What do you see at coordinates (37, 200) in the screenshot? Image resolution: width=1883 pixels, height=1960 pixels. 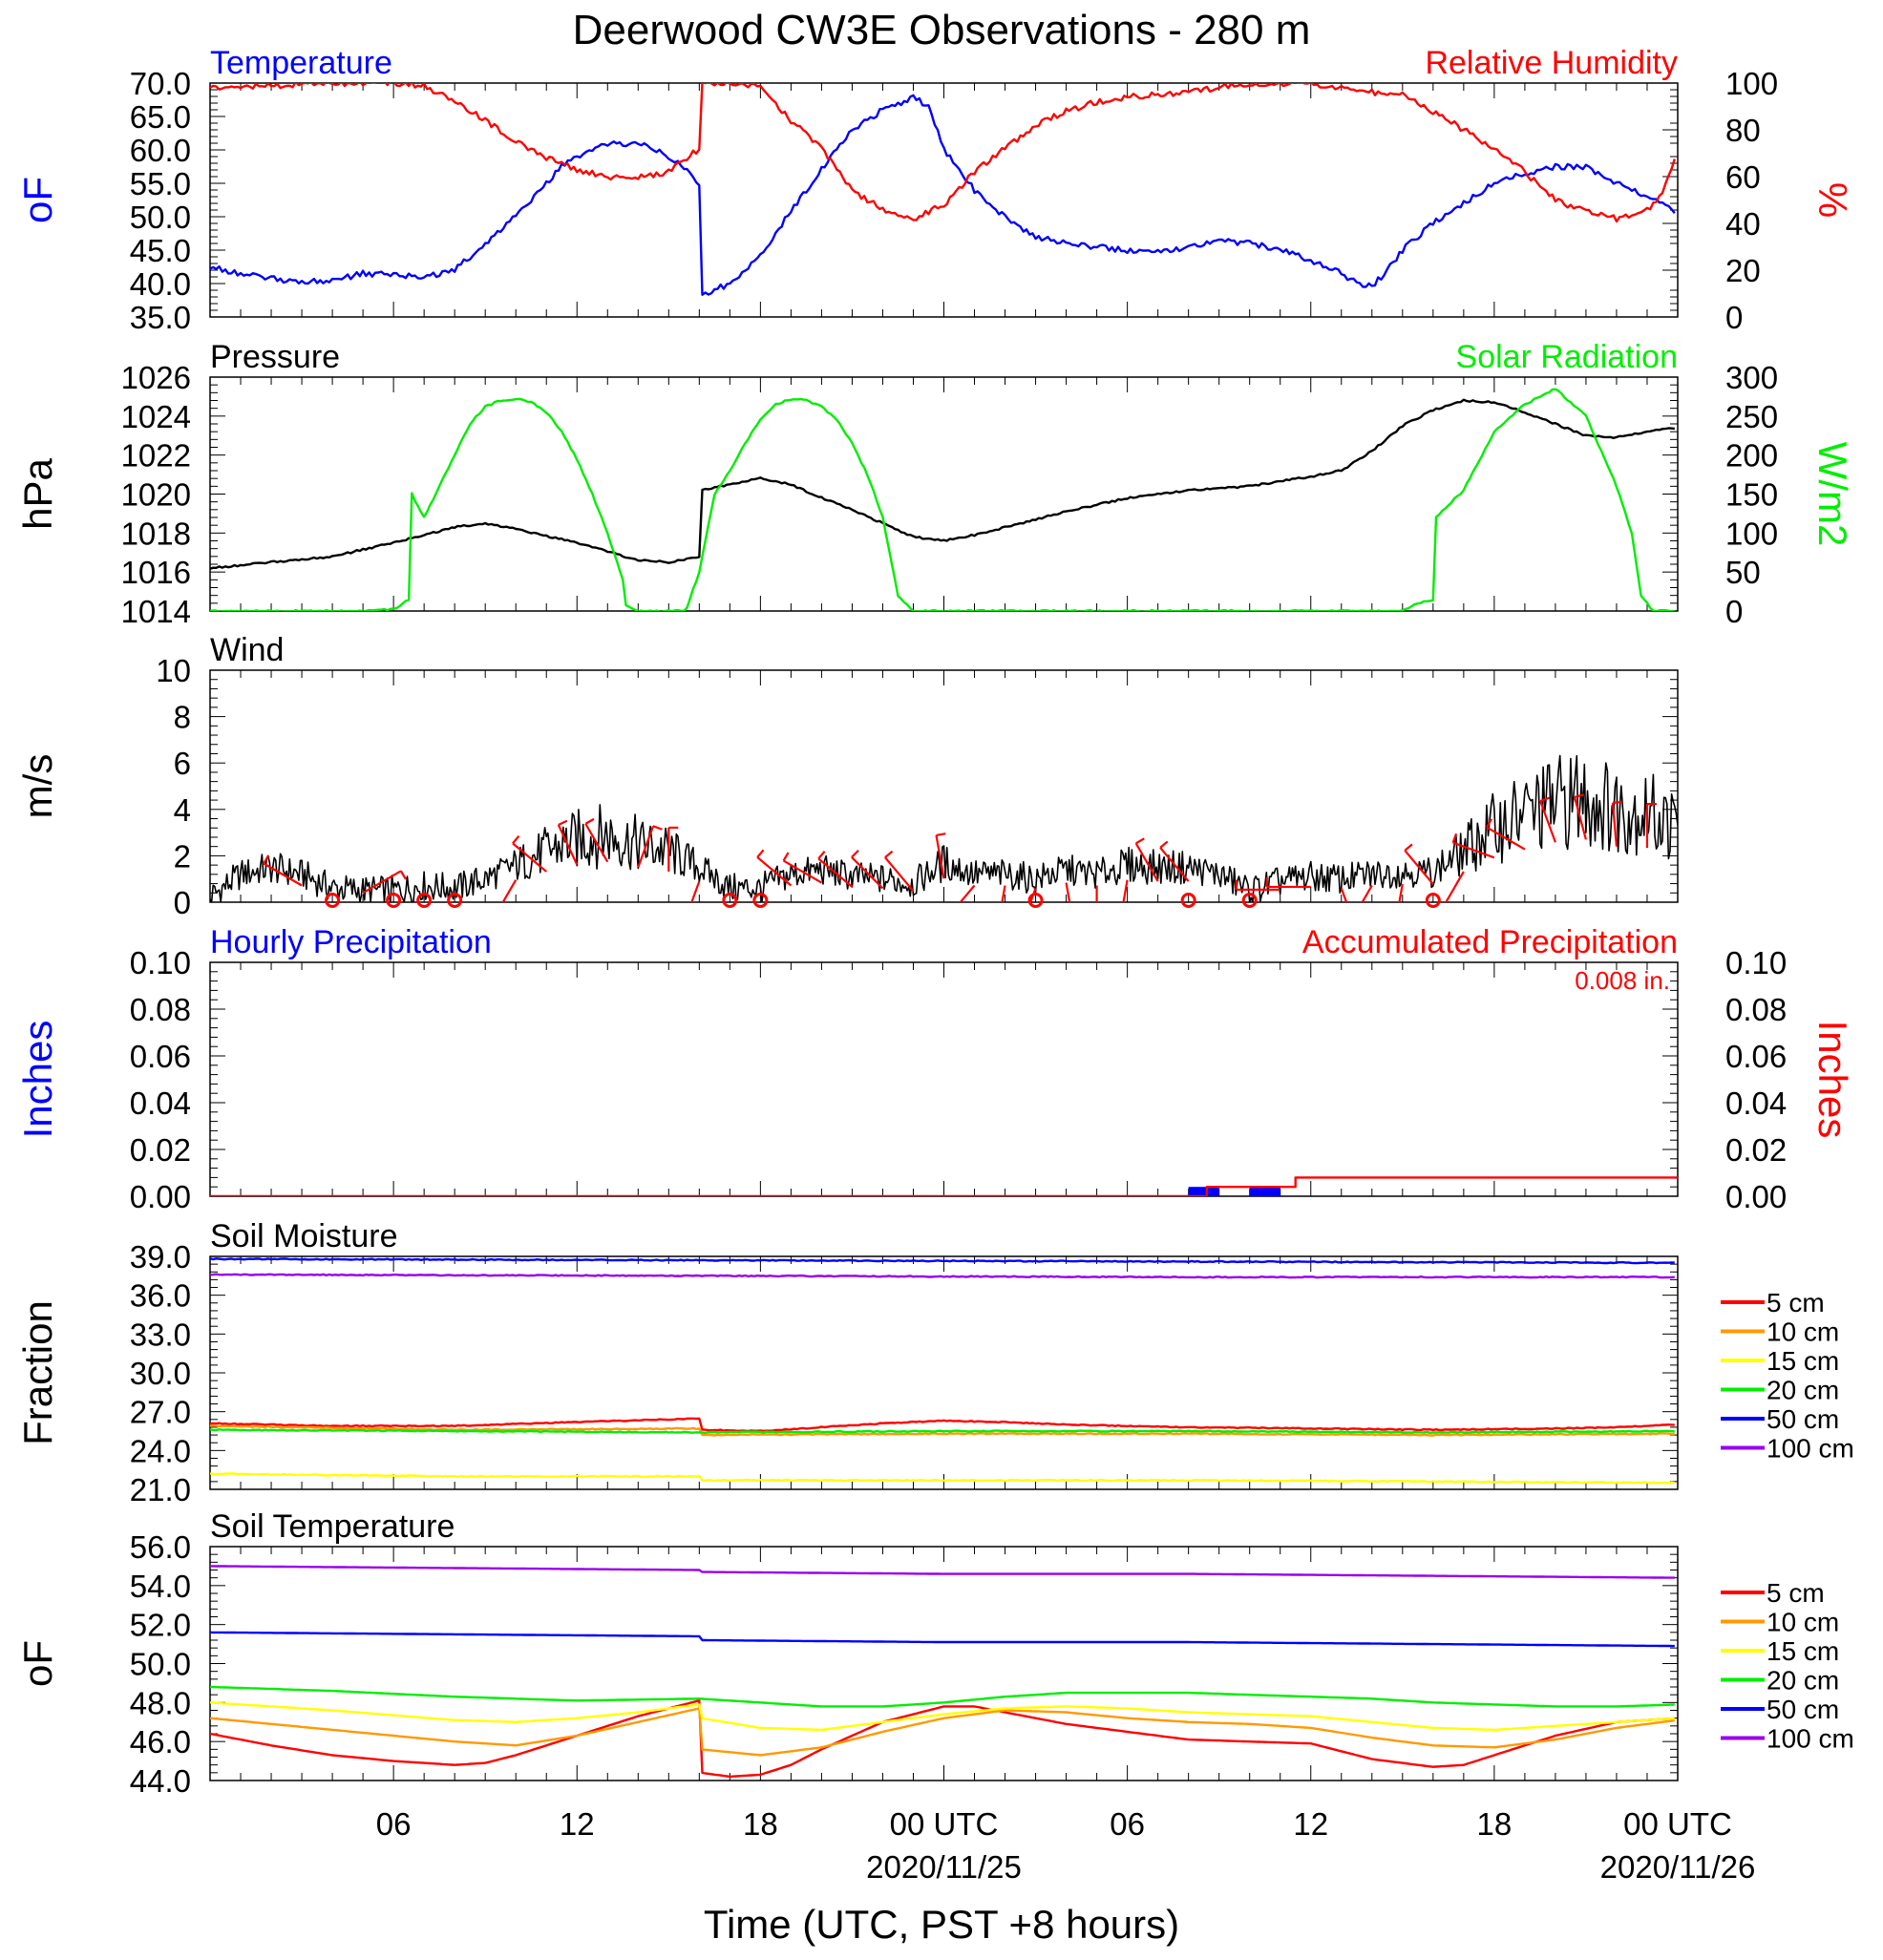 I see `y-axis-label-left: oF` at bounding box center [37, 200].